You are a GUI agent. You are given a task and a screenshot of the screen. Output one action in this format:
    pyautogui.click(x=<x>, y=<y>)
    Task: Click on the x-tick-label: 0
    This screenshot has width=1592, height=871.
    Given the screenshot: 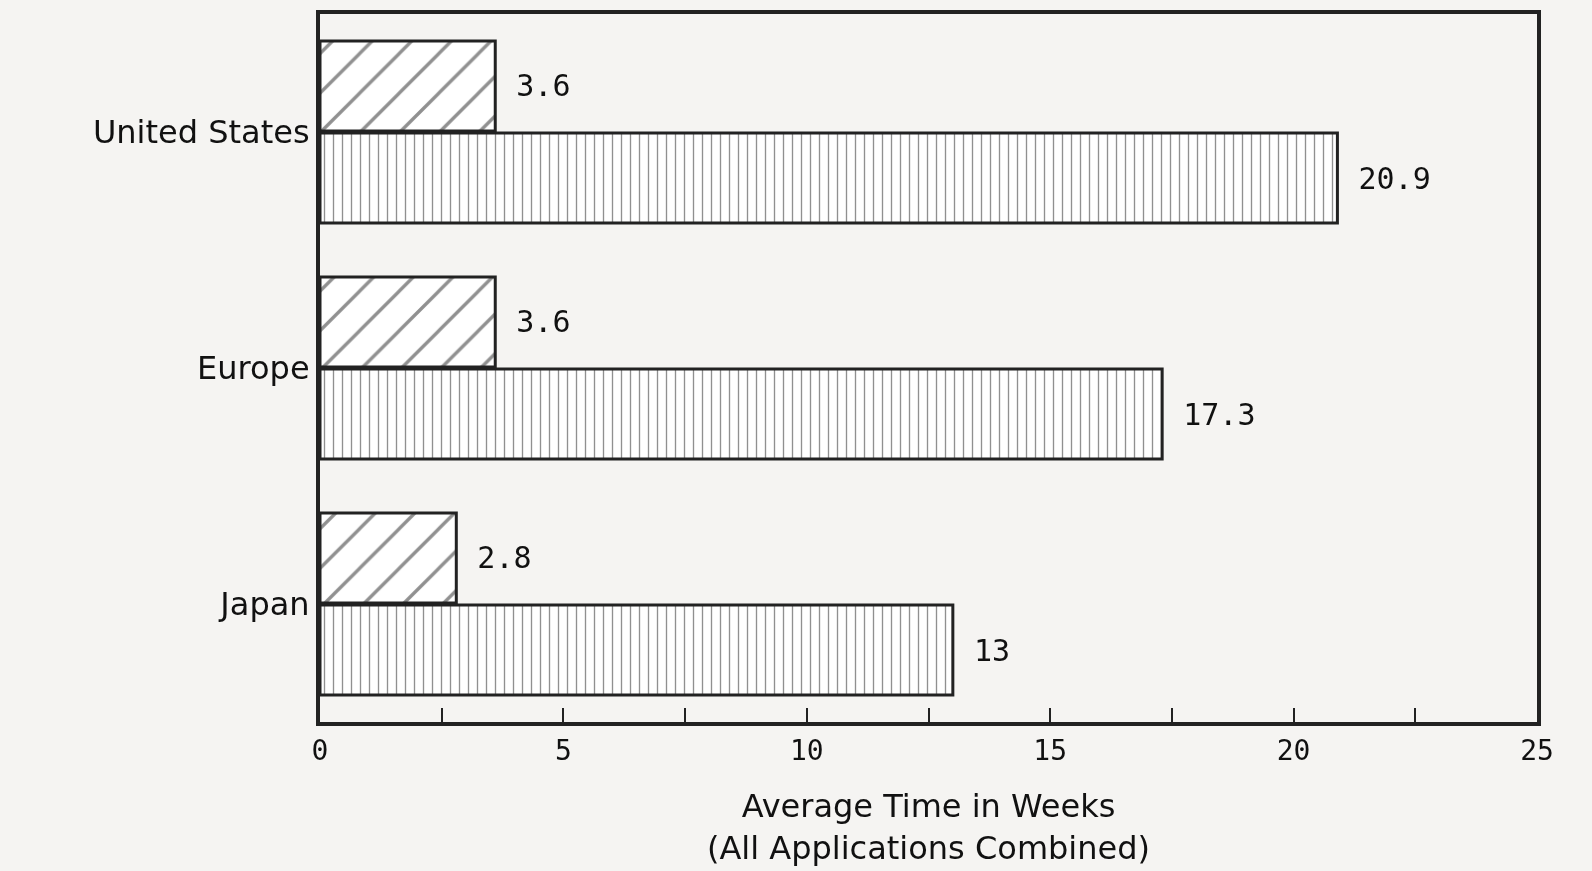 What is the action you would take?
    pyautogui.click(x=320, y=750)
    